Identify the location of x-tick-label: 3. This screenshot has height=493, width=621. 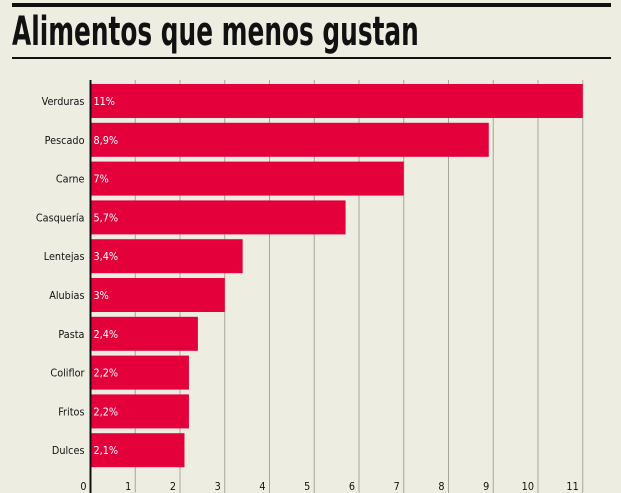
(218, 486).